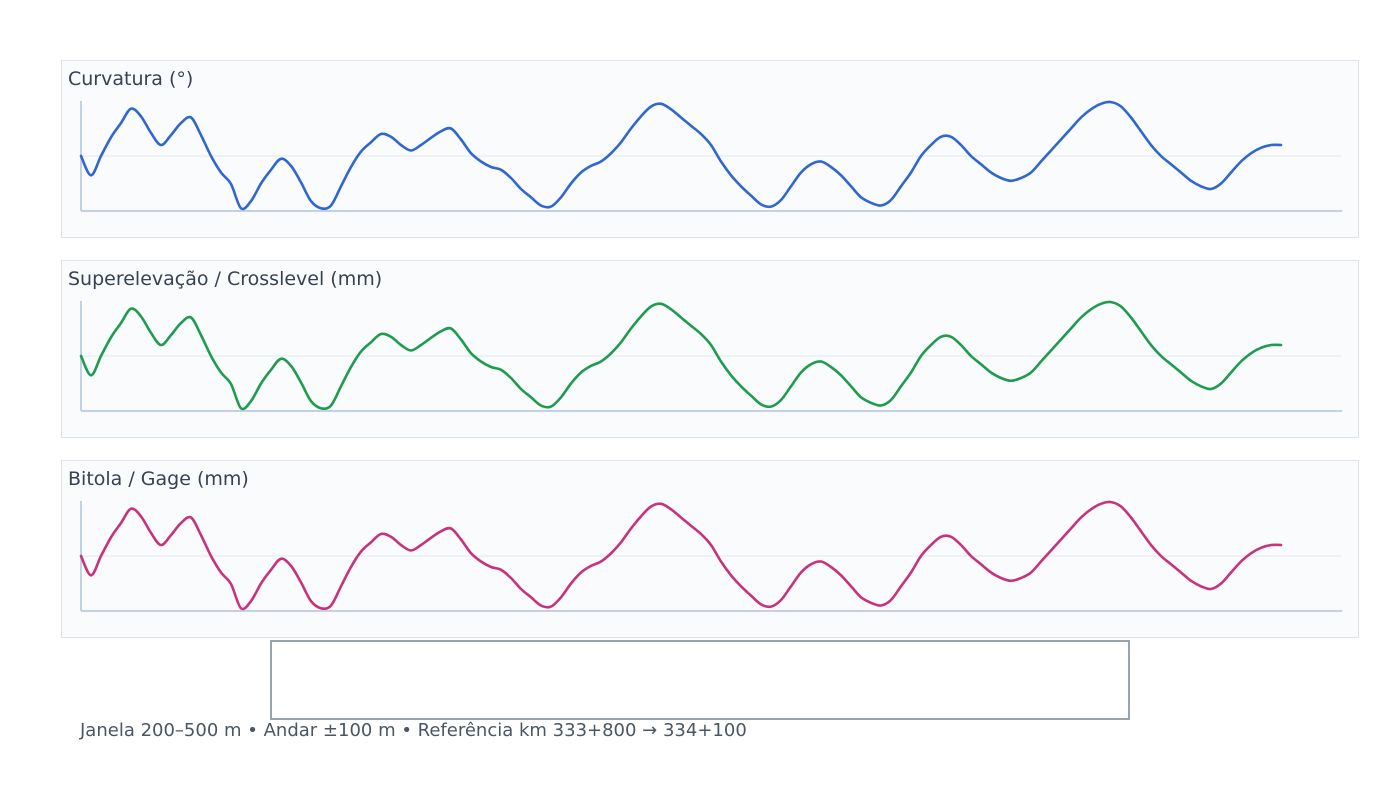 The height and width of the screenshot is (800, 1400). I want to click on window-selection-box, so click(700, 680).